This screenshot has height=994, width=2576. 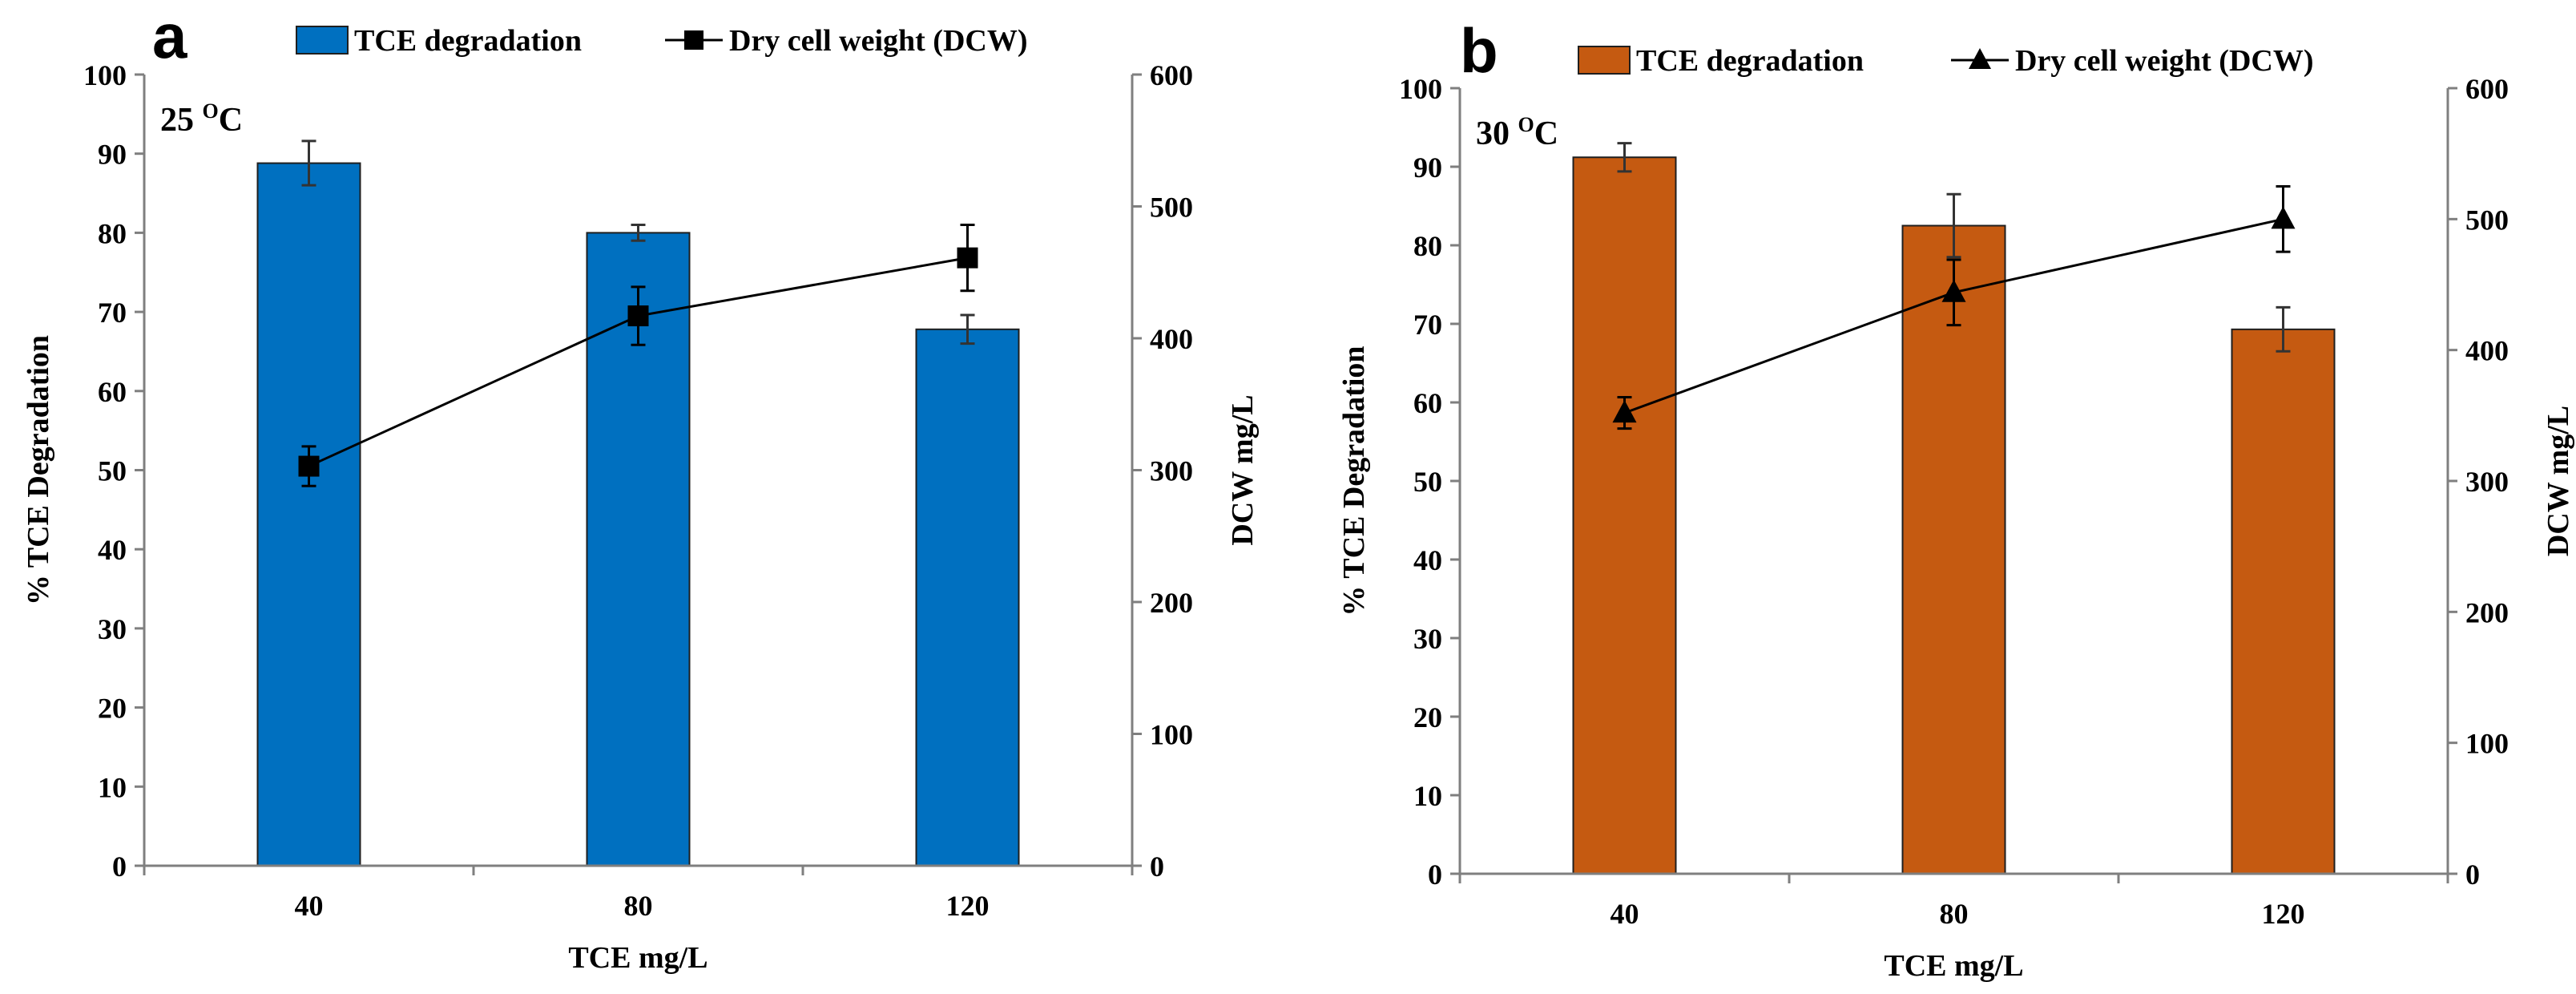 What do you see at coordinates (1497, 133) in the screenshot?
I see `temperature-value: 30` at bounding box center [1497, 133].